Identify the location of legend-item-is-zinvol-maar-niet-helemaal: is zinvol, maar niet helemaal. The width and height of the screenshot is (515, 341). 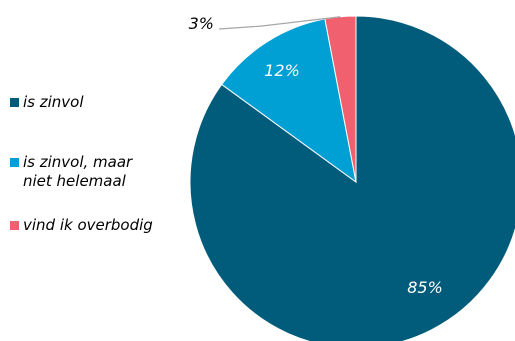
(71, 172).